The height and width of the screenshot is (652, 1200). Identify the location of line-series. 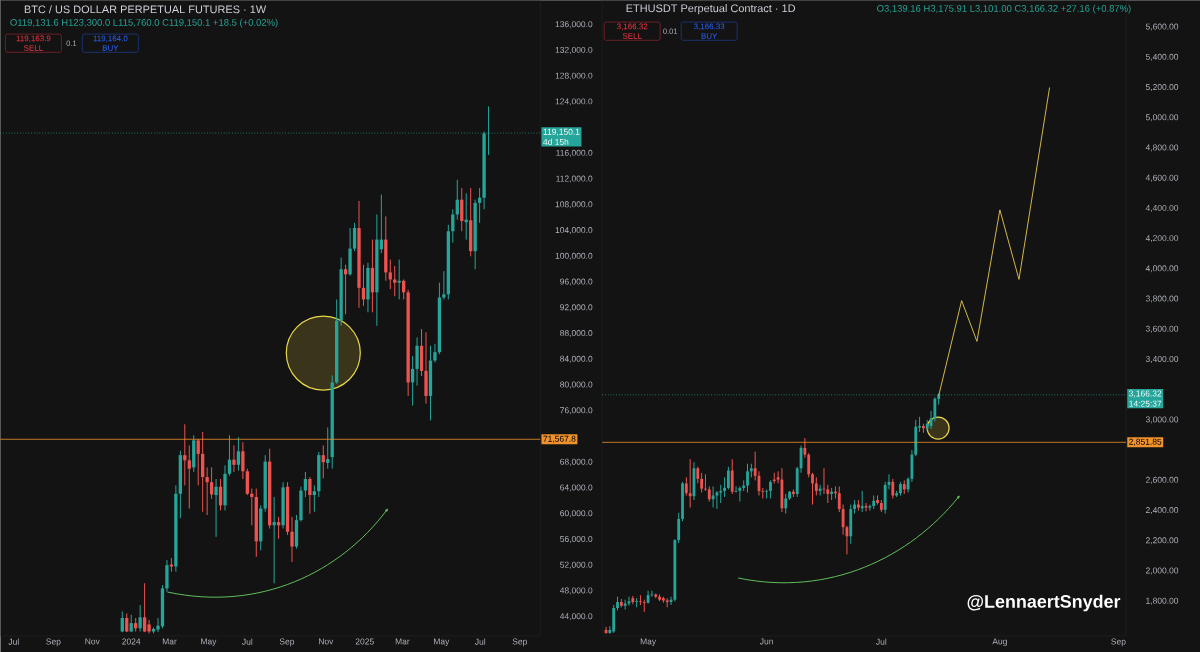
(994, 242).